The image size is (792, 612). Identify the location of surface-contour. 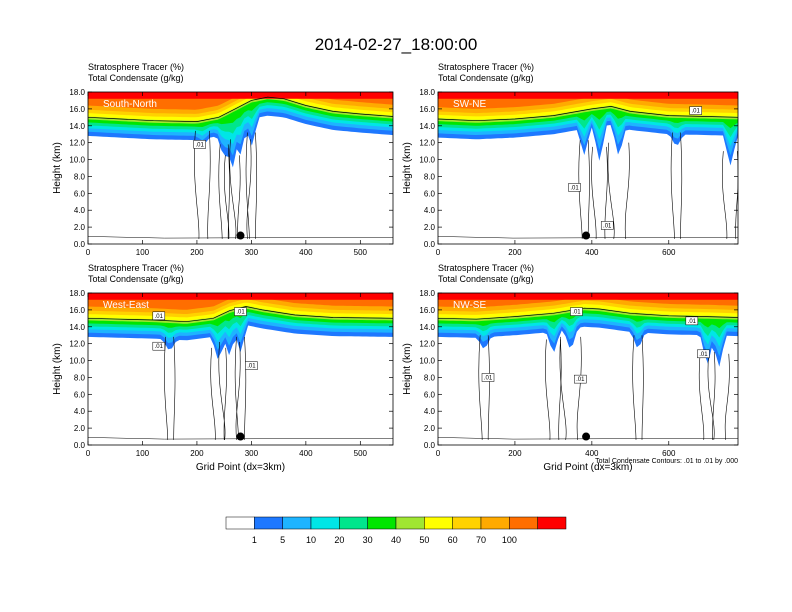
(588, 438).